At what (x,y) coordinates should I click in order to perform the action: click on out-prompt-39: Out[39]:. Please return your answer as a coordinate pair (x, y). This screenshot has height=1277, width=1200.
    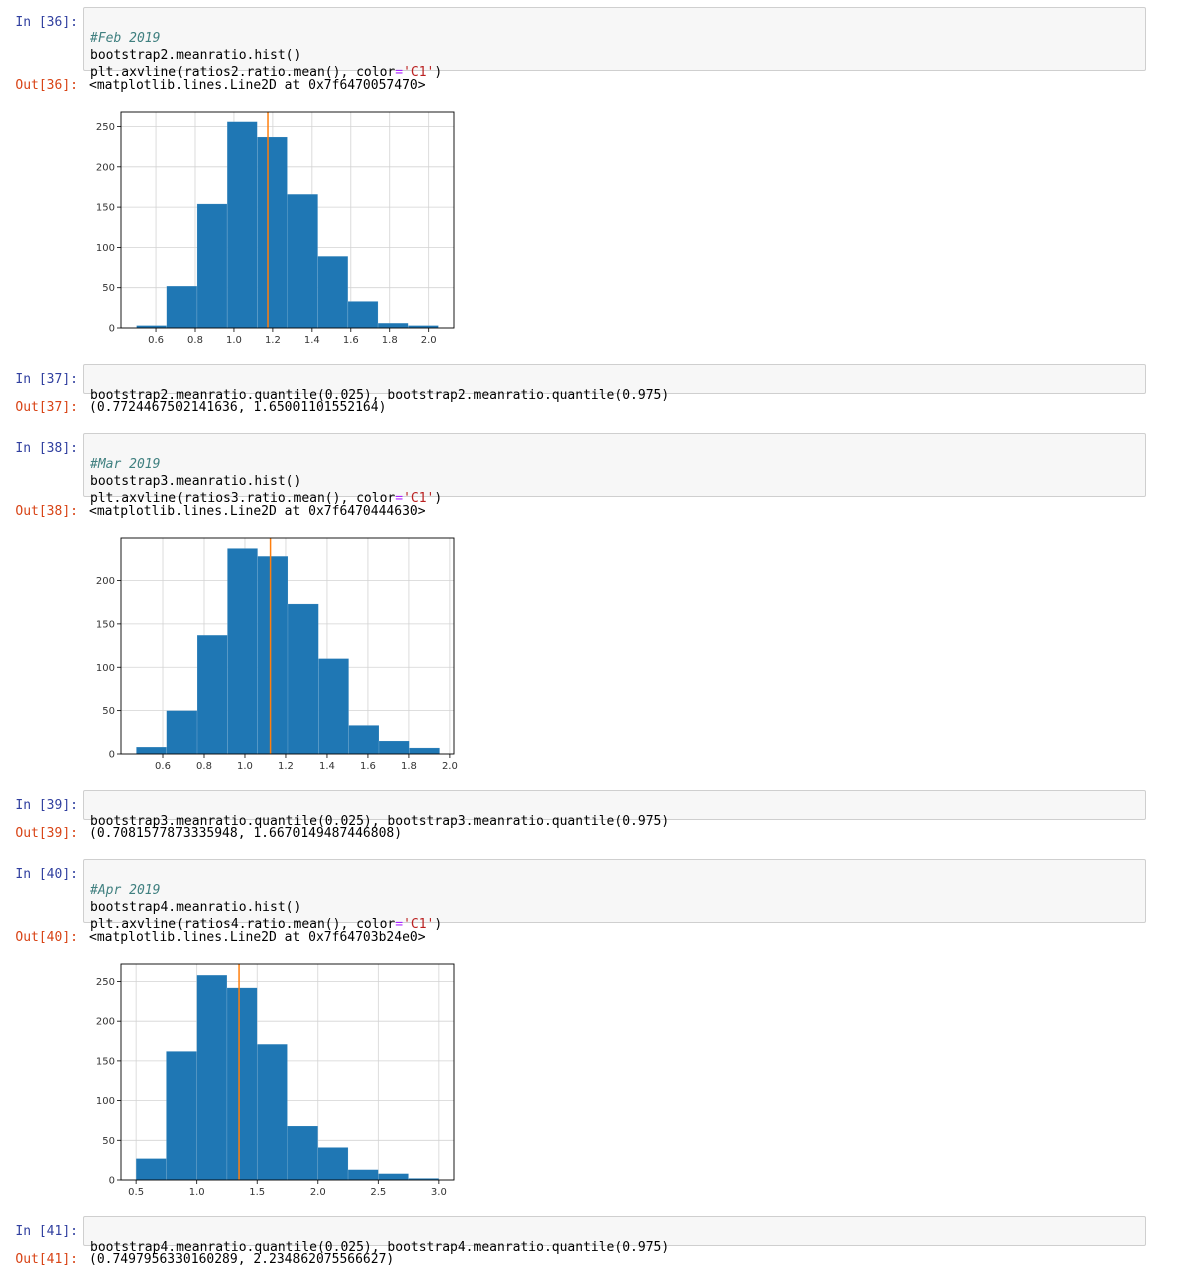
    Looking at the image, I should click on (46, 833).